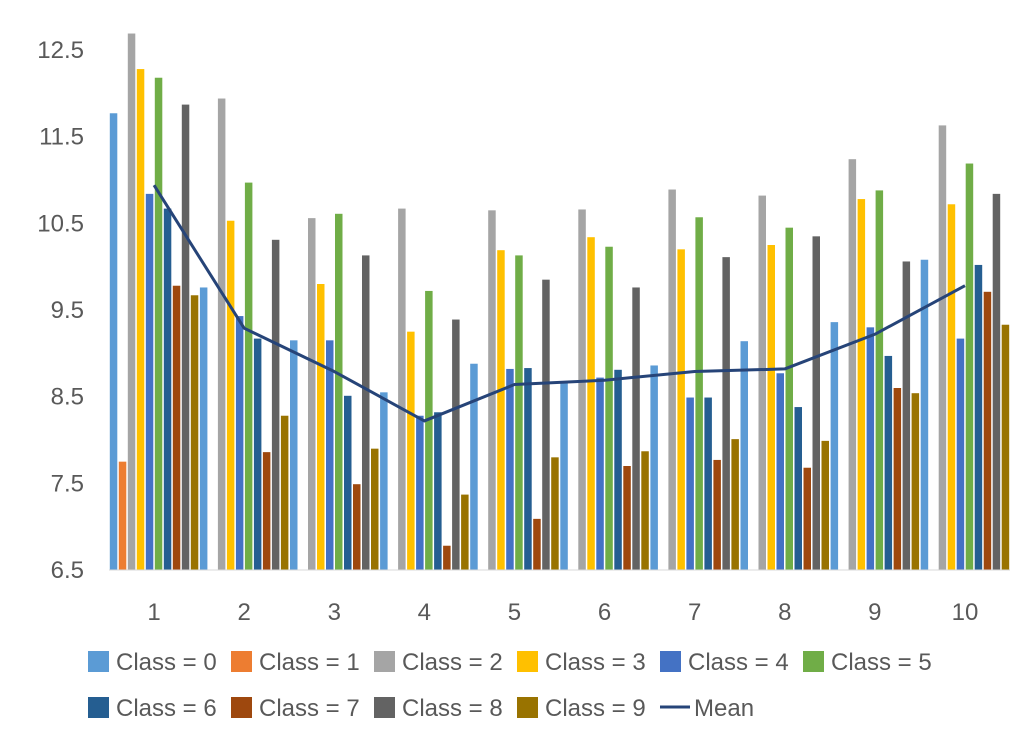 The image size is (1025, 738). I want to click on legend-label: Class = 2, so click(452, 662).